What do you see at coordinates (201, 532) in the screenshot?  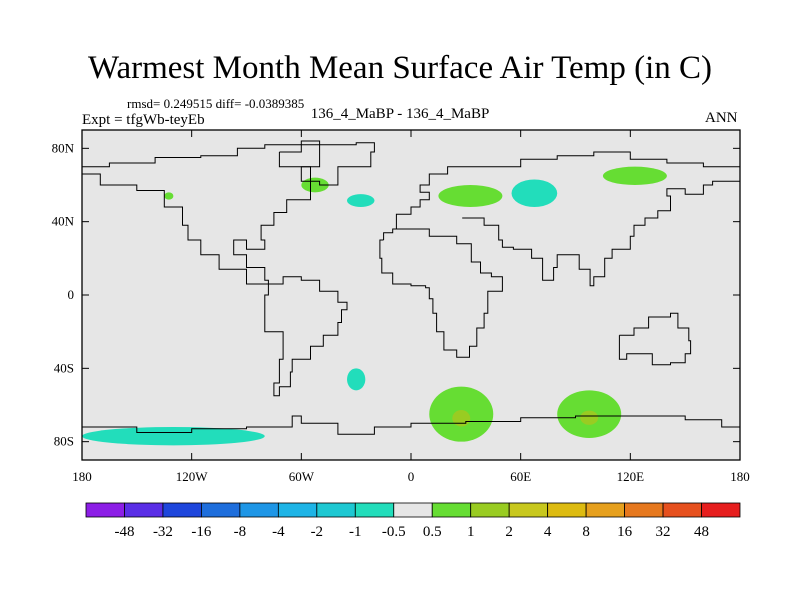 I see `colorbar-label: -16` at bounding box center [201, 532].